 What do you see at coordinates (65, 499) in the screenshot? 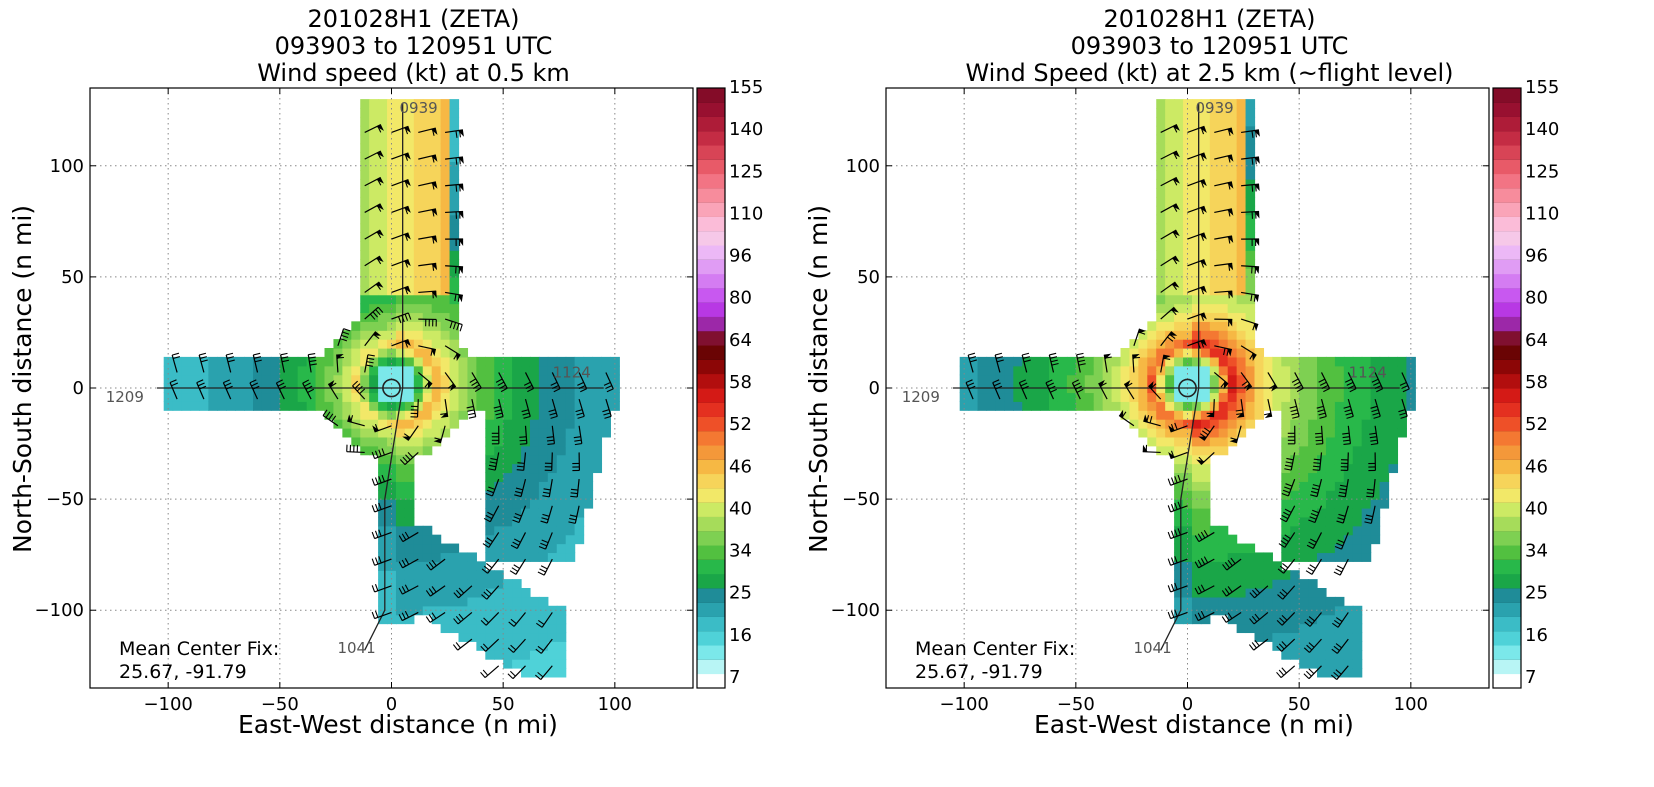
I see `y-tick-label: −50` at bounding box center [65, 499].